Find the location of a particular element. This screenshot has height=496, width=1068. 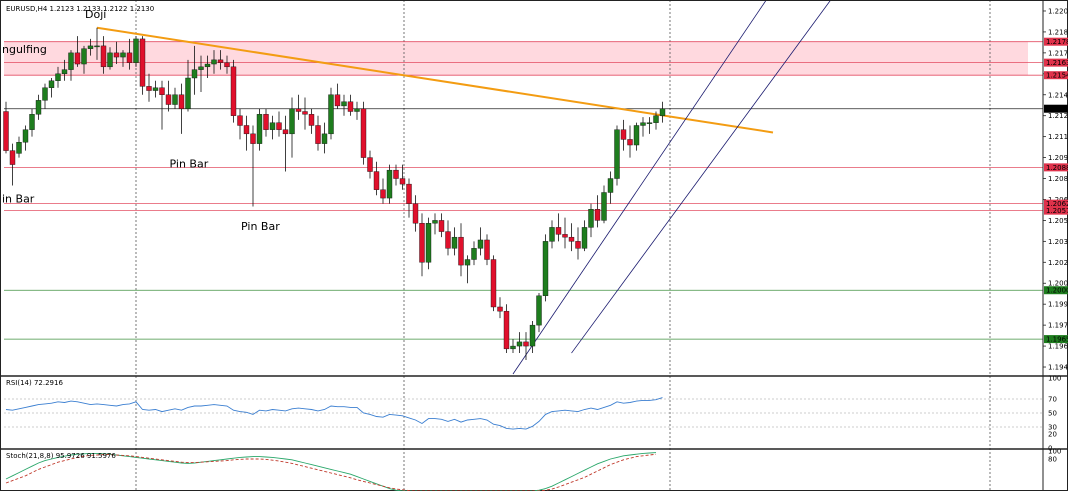

y-tick-label: 1.1975 is located at coordinates (1058, 326).